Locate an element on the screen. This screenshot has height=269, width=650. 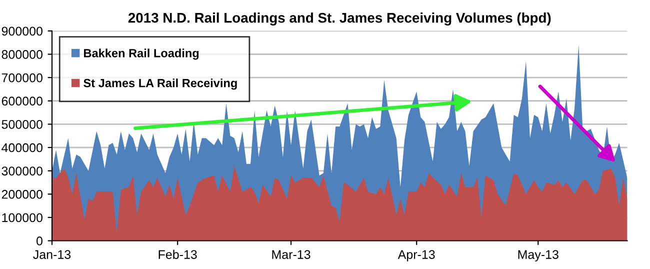
y-tick-label: 100000 is located at coordinates (22, 217).